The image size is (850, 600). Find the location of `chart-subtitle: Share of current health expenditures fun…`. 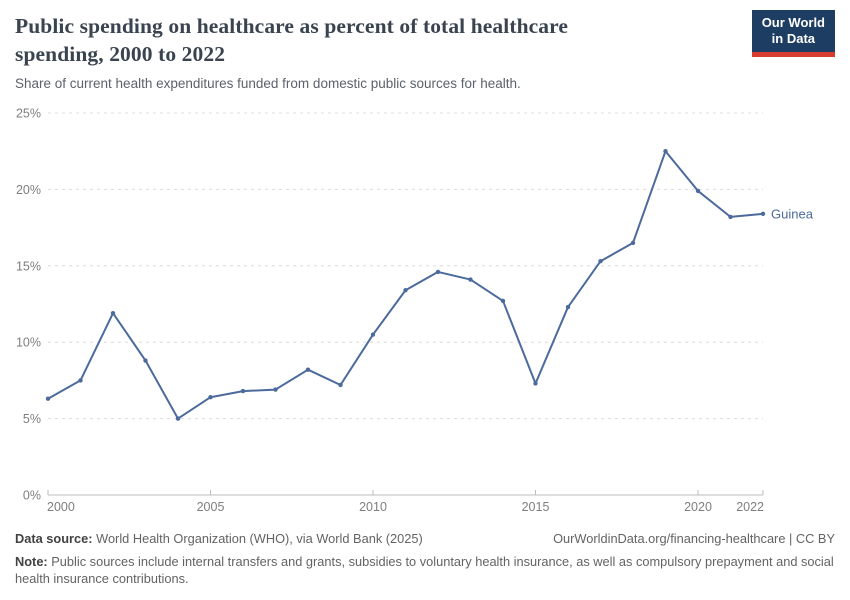

chart-subtitle: Share of current health expenditures fun… is located at coordinates (268, 83).